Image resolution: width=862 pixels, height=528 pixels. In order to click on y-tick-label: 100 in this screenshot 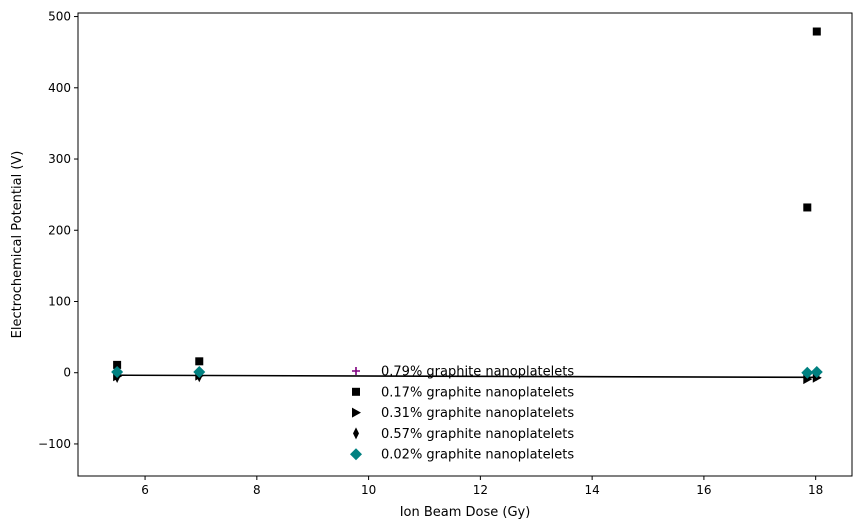, I will do `click(59, 301)`.